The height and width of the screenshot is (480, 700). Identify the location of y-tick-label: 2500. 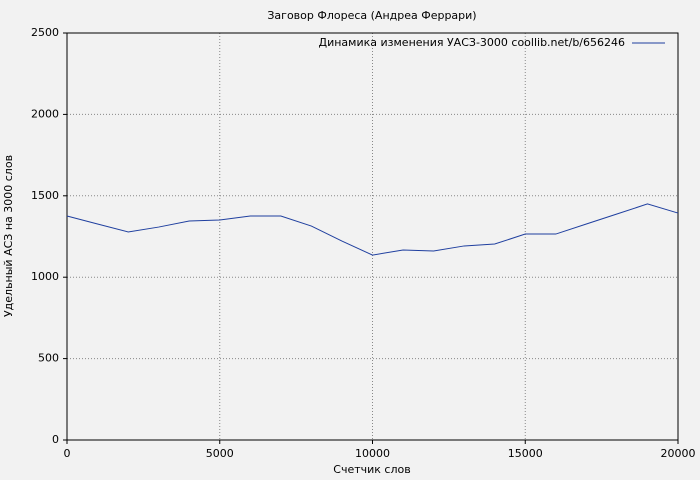
(45, 32).